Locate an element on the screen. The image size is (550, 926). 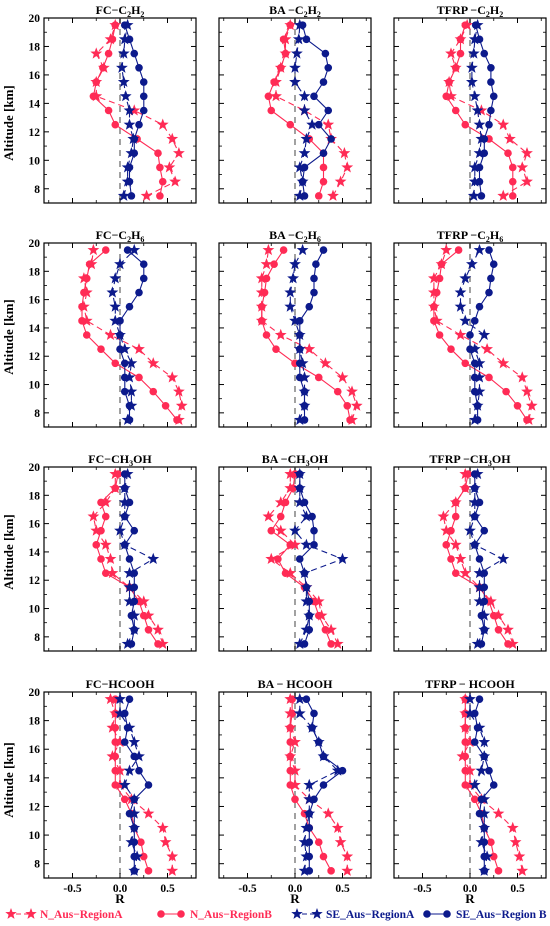
panel-5: BA −C2H6 is located at coordinates (295, 328).